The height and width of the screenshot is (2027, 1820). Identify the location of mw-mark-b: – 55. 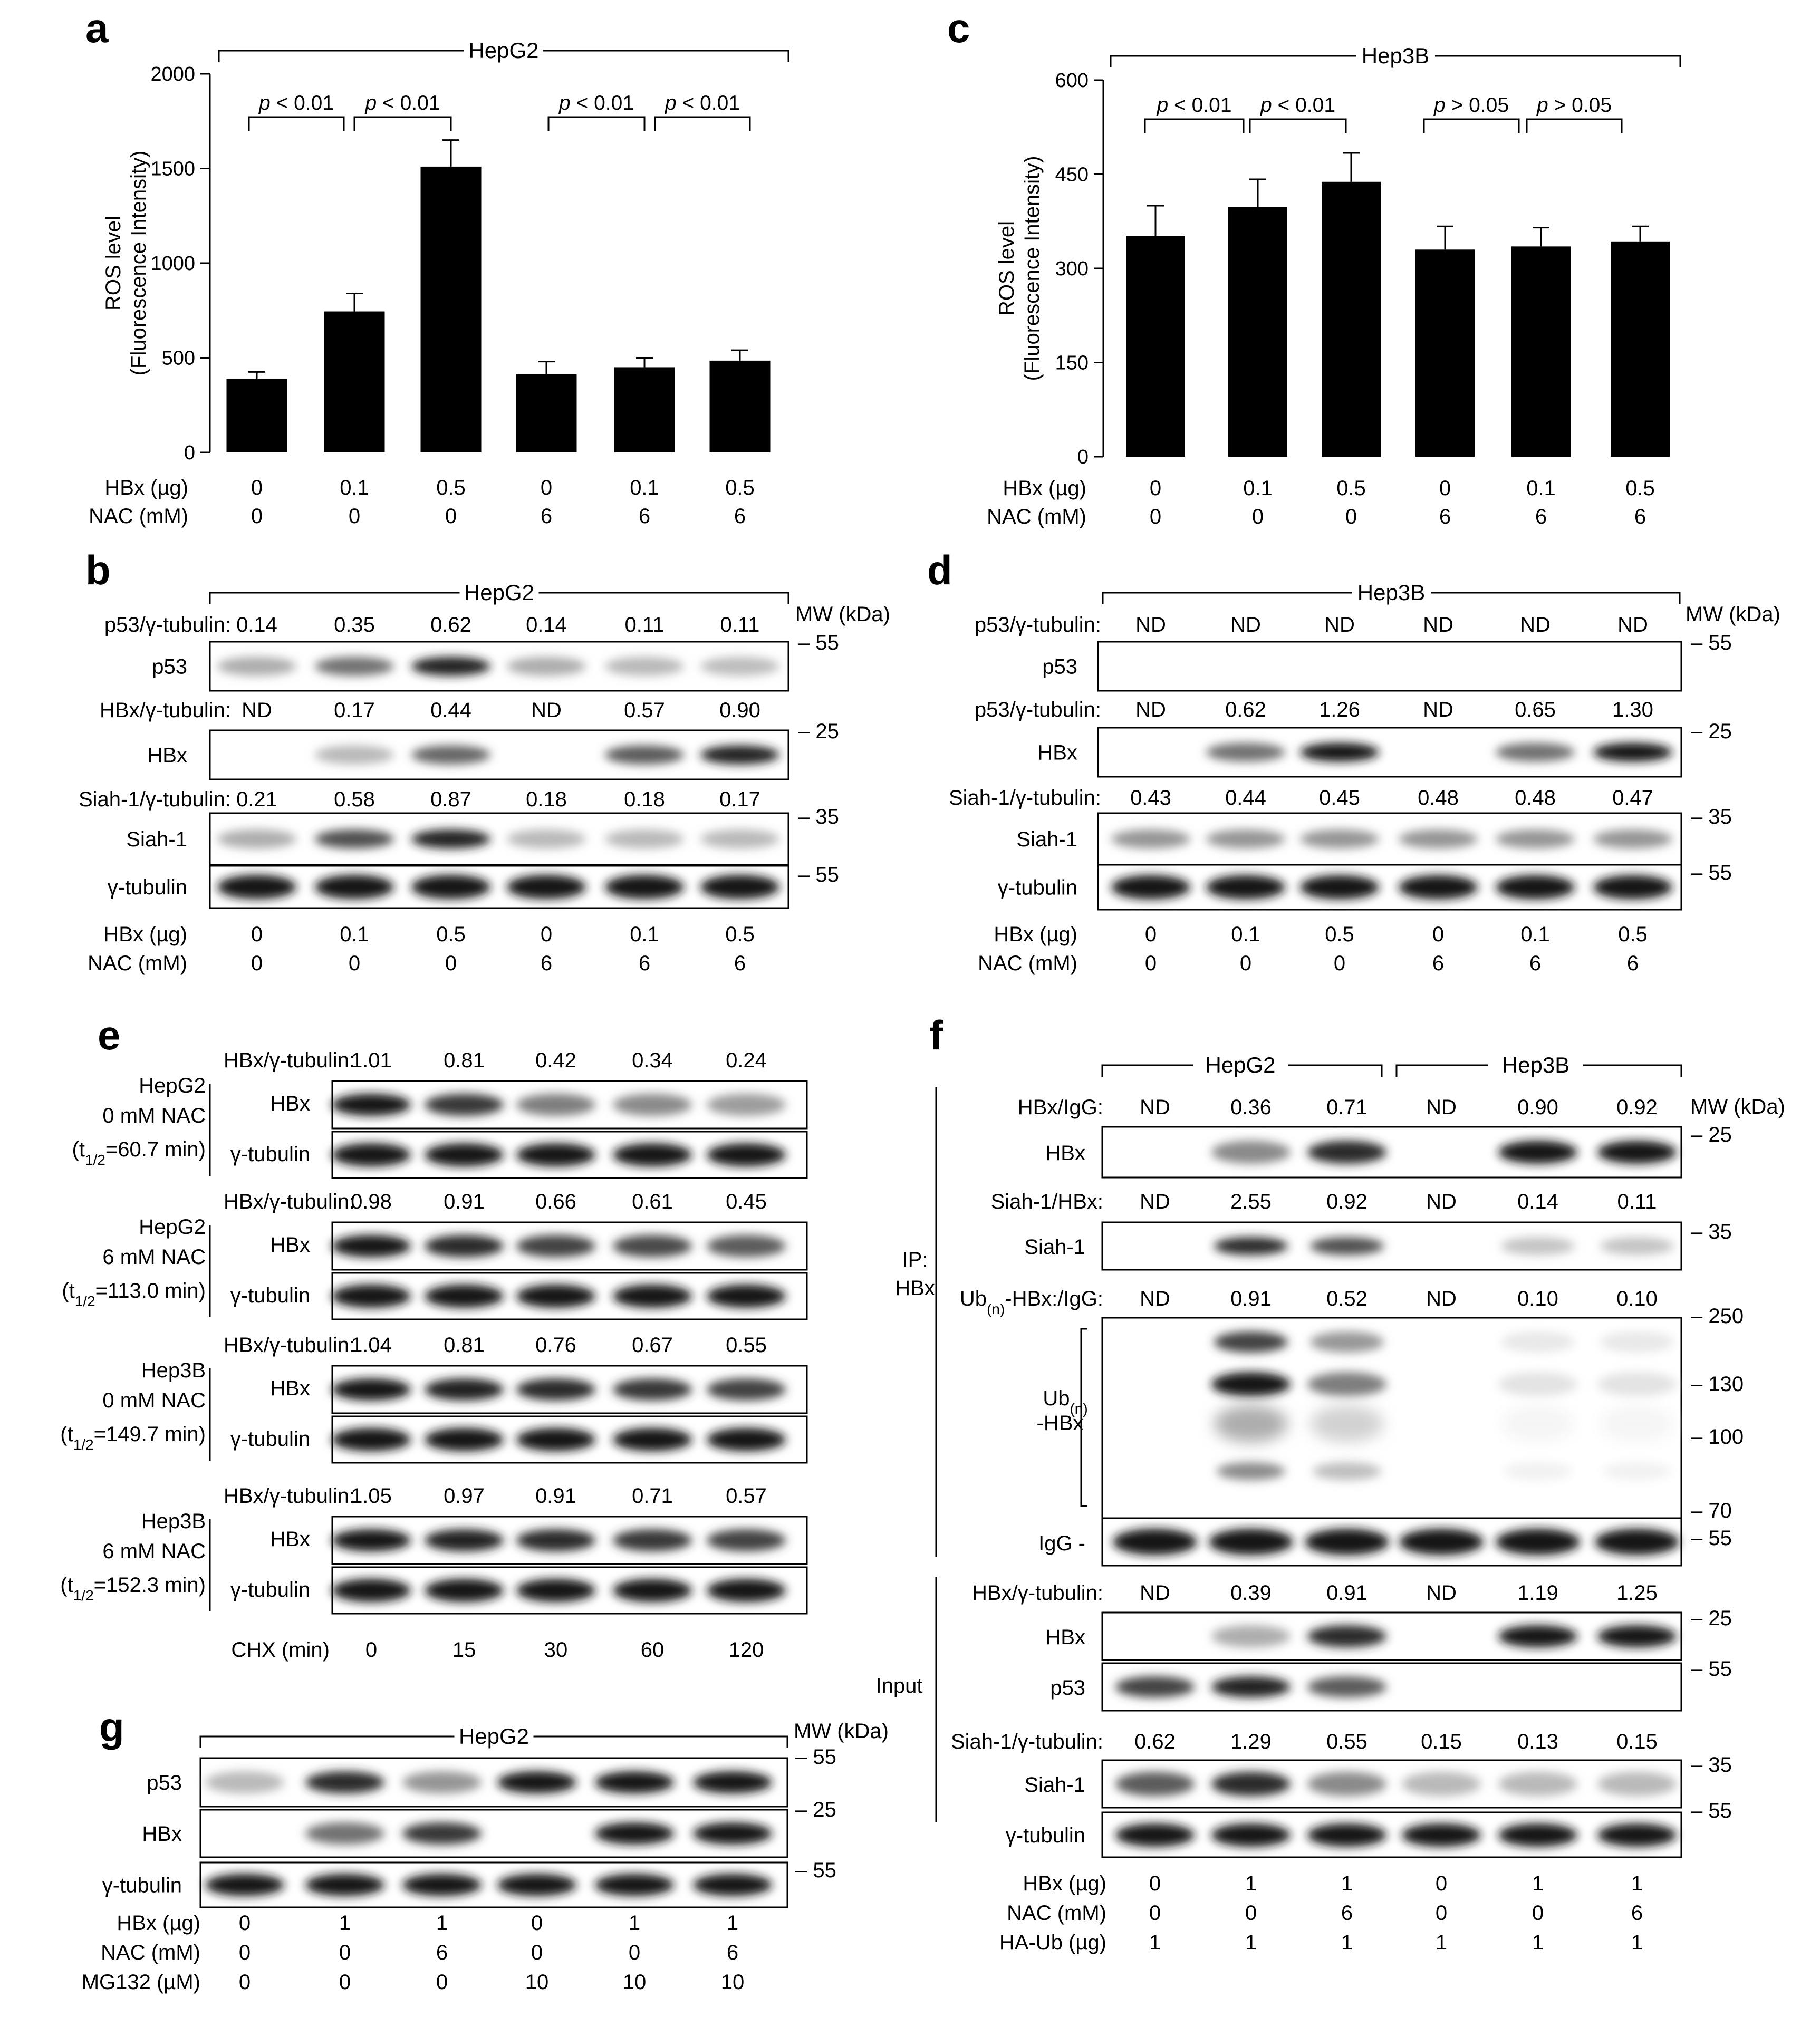
(819, 642).